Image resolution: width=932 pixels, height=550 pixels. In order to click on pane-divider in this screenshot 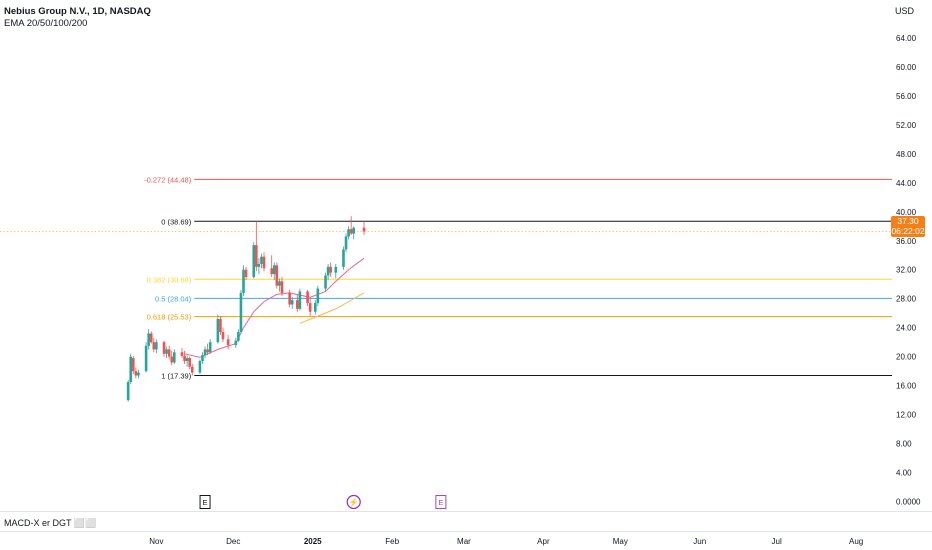, I will do `click(466, 511)`.